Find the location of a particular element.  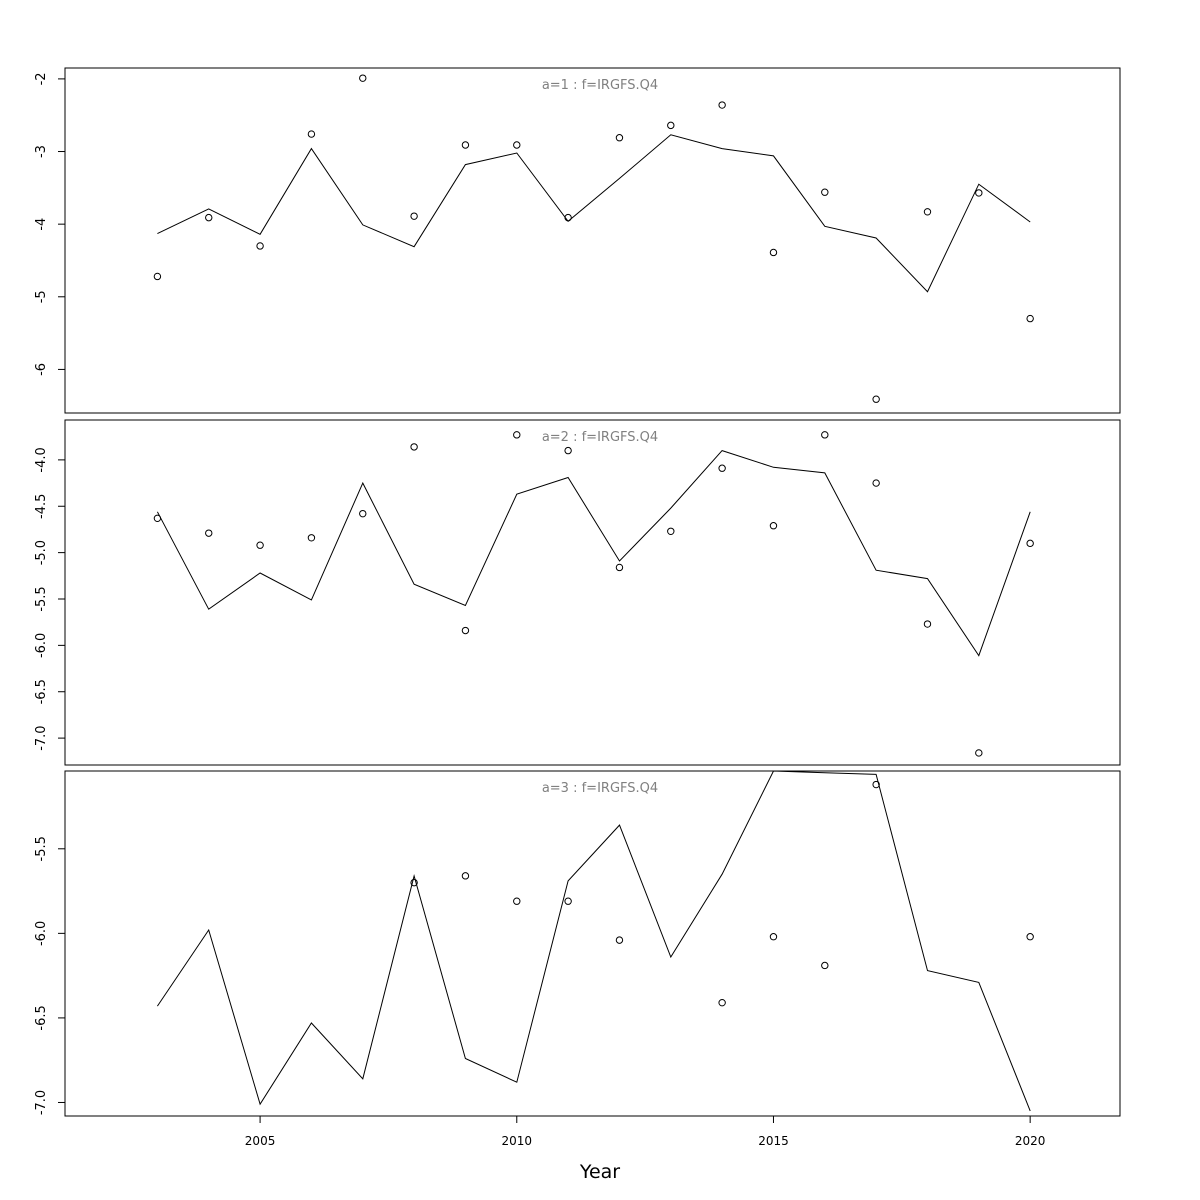

x-tick-label: 2015 is located at coordinates (773, 1141).